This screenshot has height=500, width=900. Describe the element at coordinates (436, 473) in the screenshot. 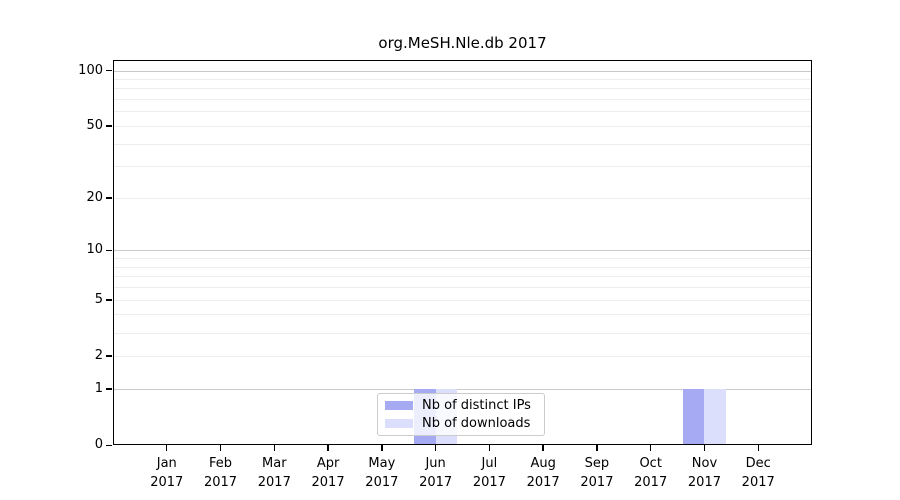

I see `x-axis-label: Jun 2017` at that location.